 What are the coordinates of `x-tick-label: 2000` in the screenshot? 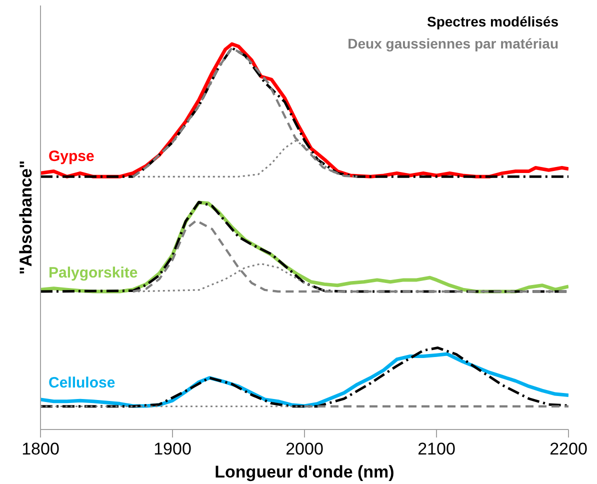 It's located at (305, 449).